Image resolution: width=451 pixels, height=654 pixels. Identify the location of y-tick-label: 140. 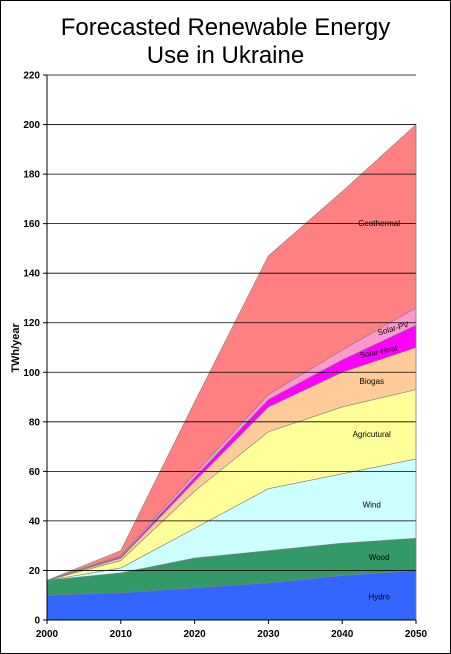
(31, 274).